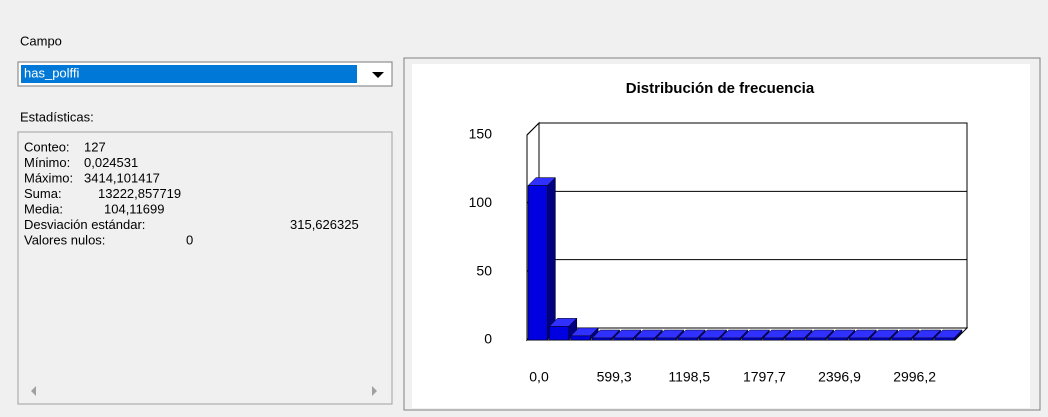 The width and height of the screenshot is (1048, 417). I want to click on scrollbar, so click(205, 391).